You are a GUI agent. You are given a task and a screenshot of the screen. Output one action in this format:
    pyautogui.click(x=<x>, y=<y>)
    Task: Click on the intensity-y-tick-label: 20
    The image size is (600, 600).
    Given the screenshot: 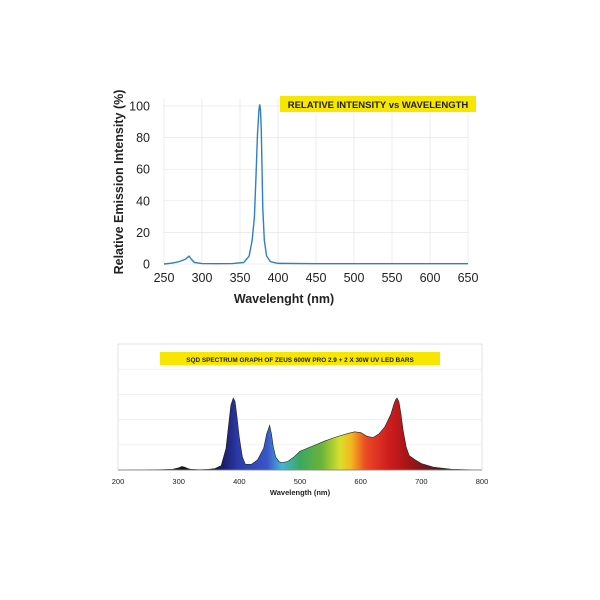 What is the action you would take?
    pyautogui.click(x=143, y=233)
    